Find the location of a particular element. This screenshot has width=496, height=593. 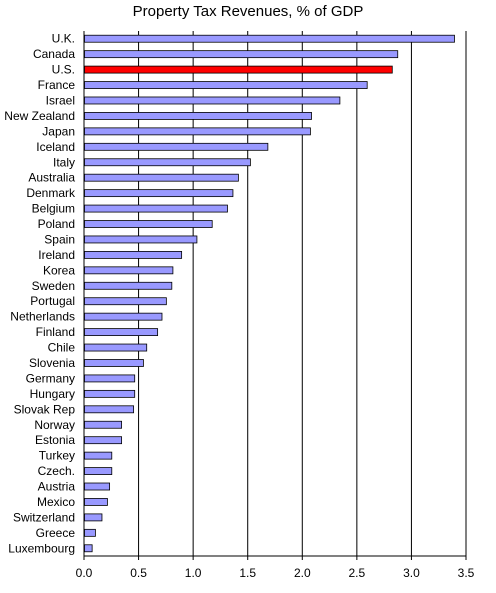

category-label: Luxembourg is located at coordinates (41, 548).